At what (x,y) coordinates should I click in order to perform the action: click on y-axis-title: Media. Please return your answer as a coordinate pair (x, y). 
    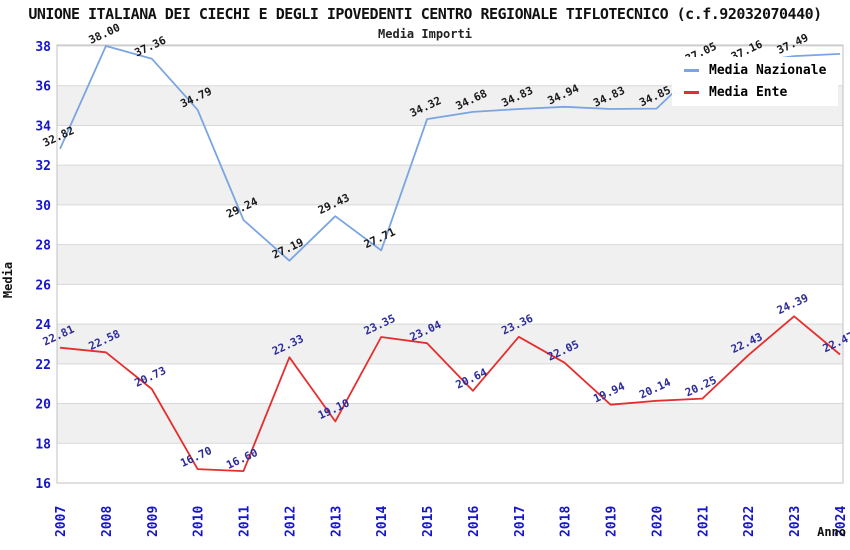
    Looking at the image, I should click on (8, 280).